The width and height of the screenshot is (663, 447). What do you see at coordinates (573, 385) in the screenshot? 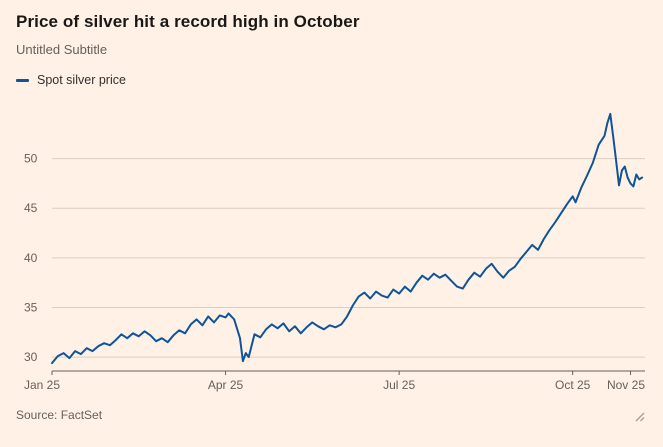
I see `x-axis-tick-label: Oct 25` at bounding box center [573, 385].